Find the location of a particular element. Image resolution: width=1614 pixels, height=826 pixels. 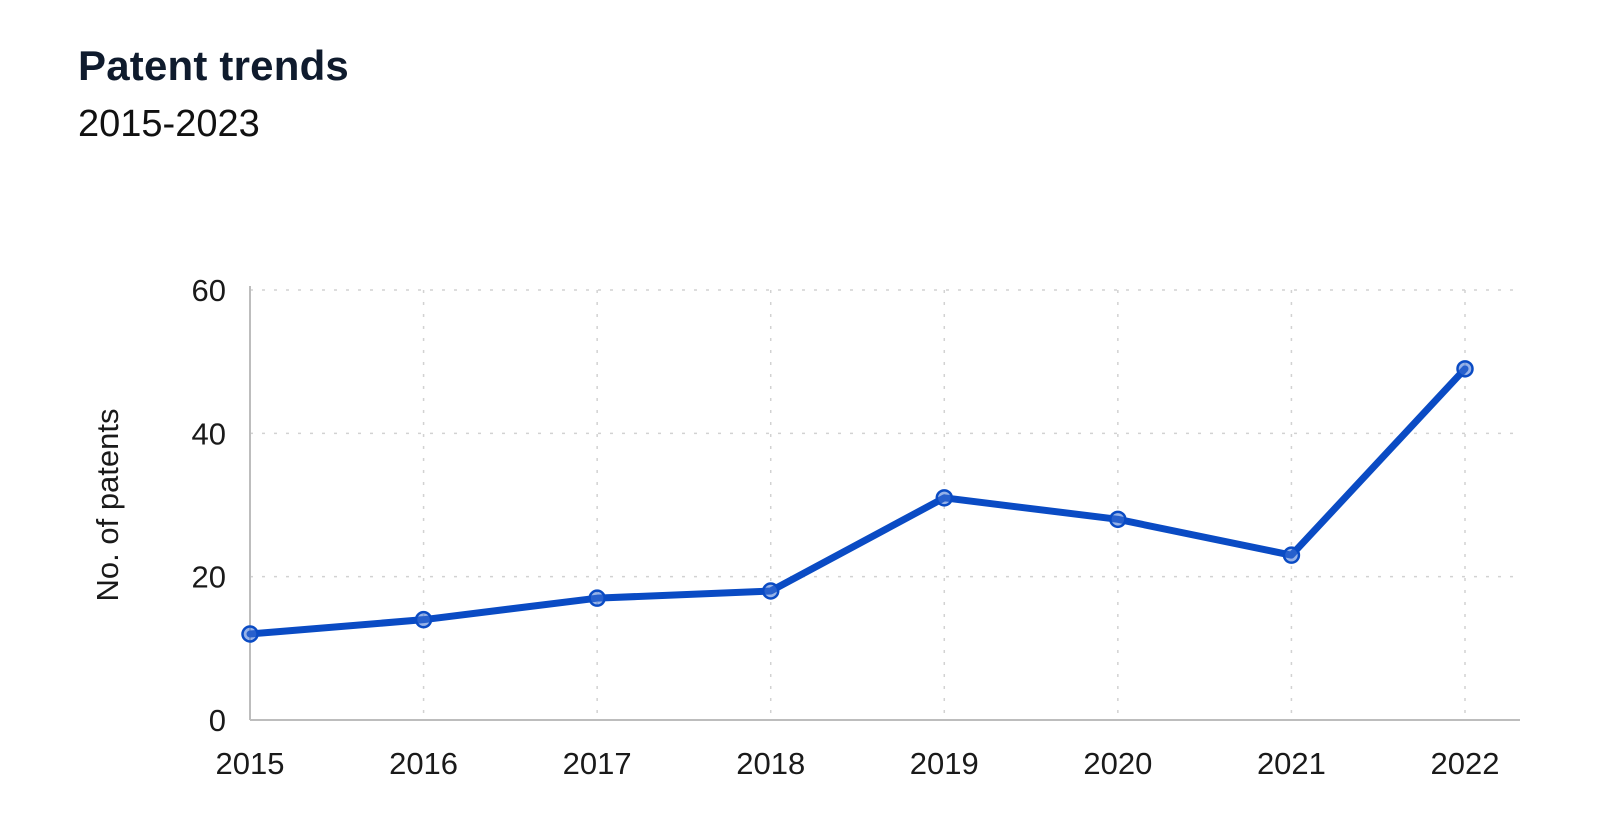

y-tick-label: 60 is located at coordinates (209, 290).